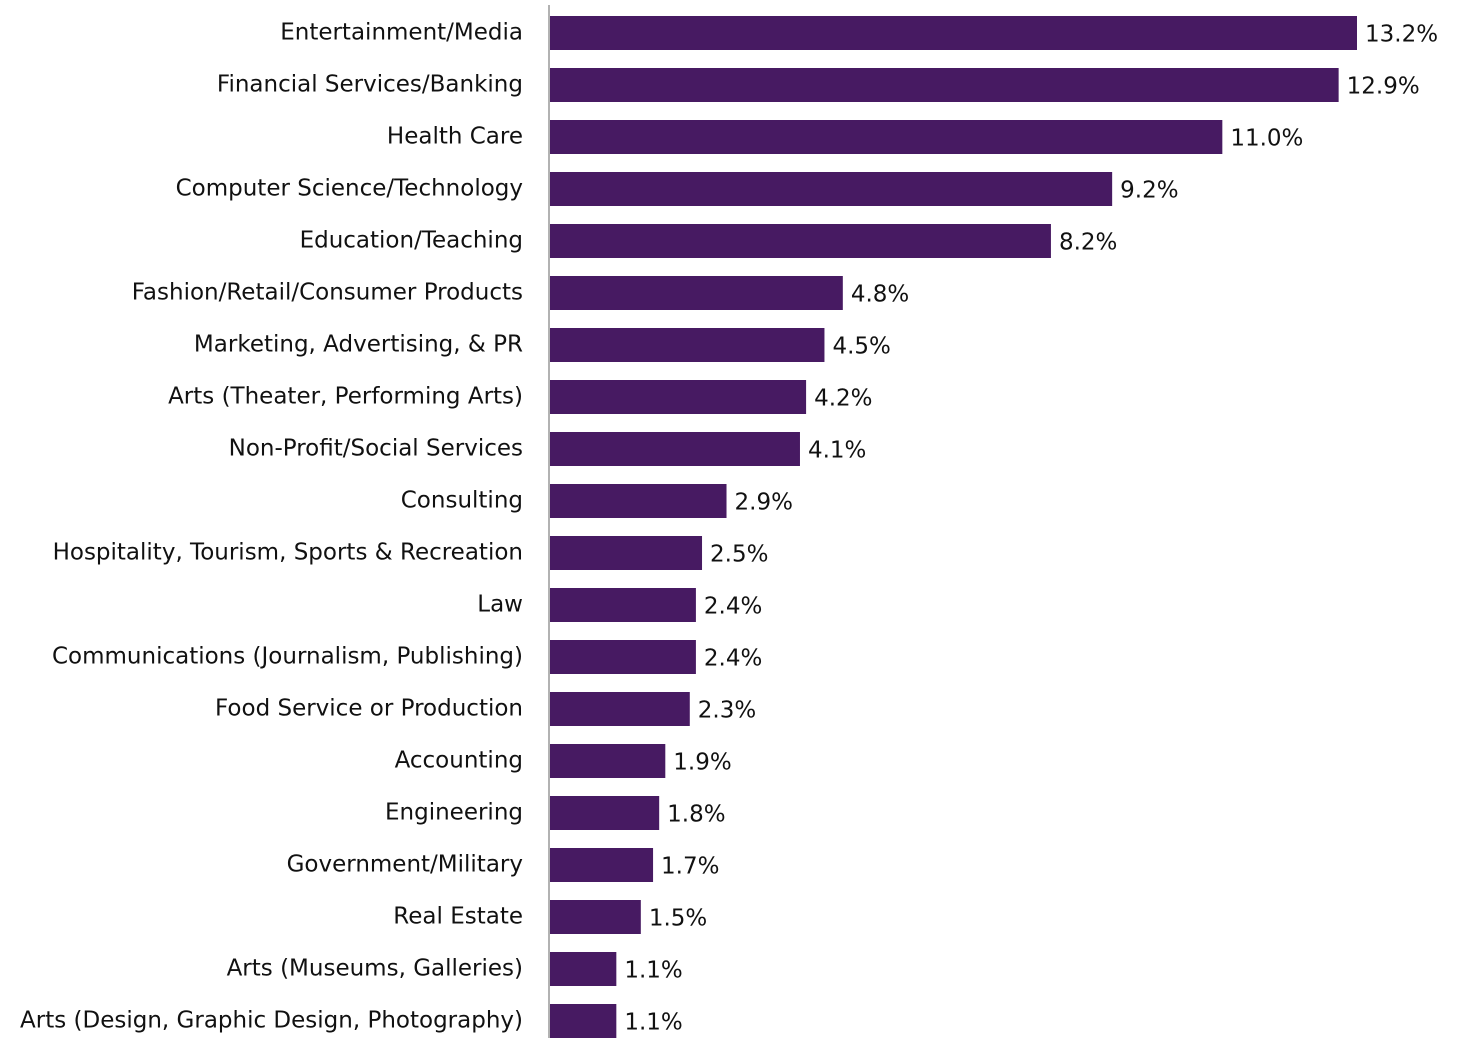  I want to click on value-label: 1.9%, so click(702, 763).